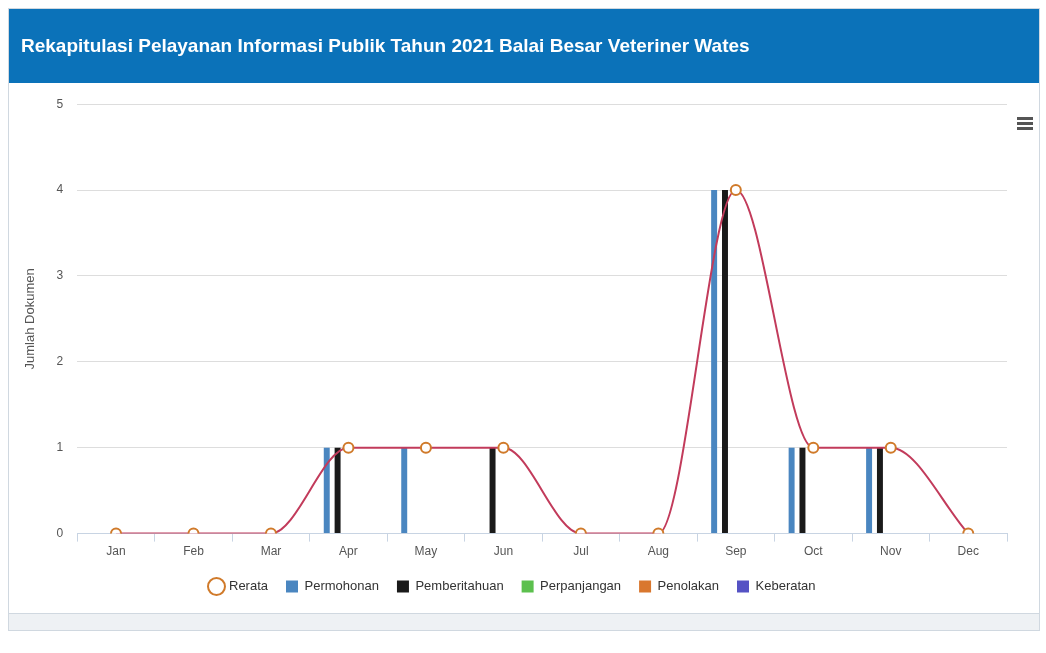 Image resolution: width=1046 pixels, height=653 pixels. I want to click on legend-label: Permohonan, so click(341, 586).